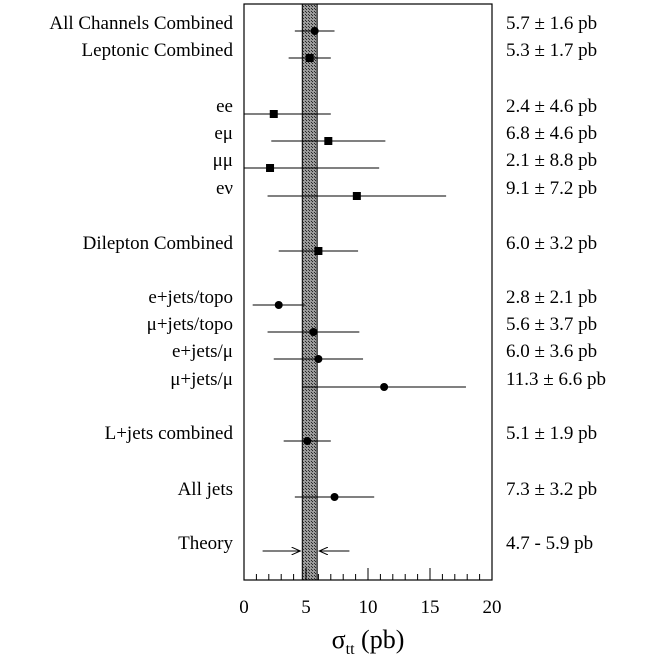  What do you see at coordinates (405, 134) in the screenshot?
I see `row: eμ 6.8 ± 4.6 pb` at bounding box center [405, 134].